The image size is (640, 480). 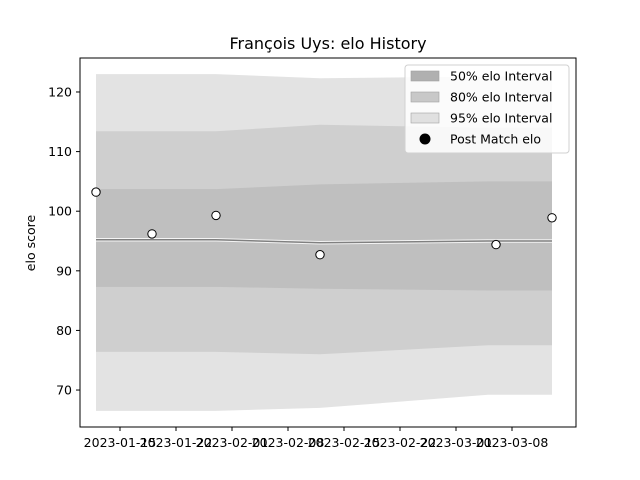 What do you see at coordinates (501, 97) in the screenshot?
I see `legend-label: 80% elo Interval` at bounding box center [501, 97].